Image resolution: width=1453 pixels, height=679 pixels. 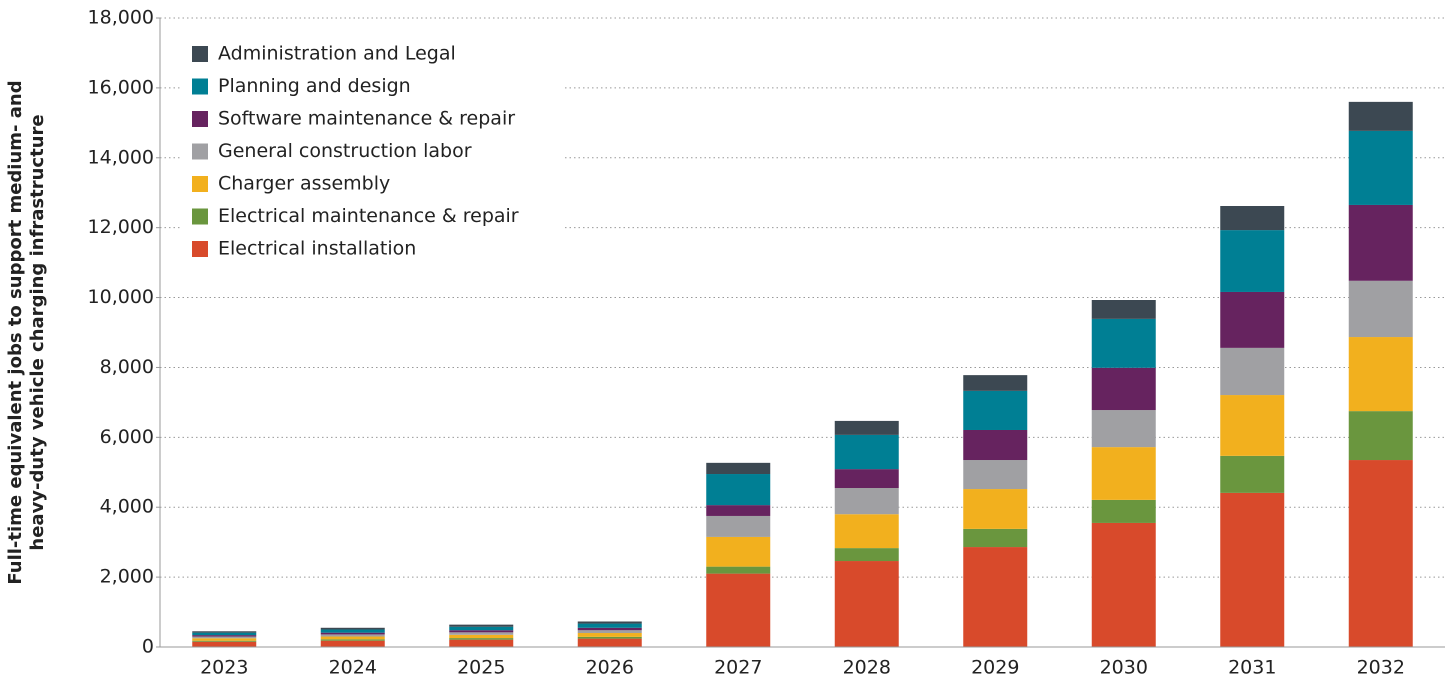 I want to click on x-tick-label: 2025, so click(x=481, y=668).